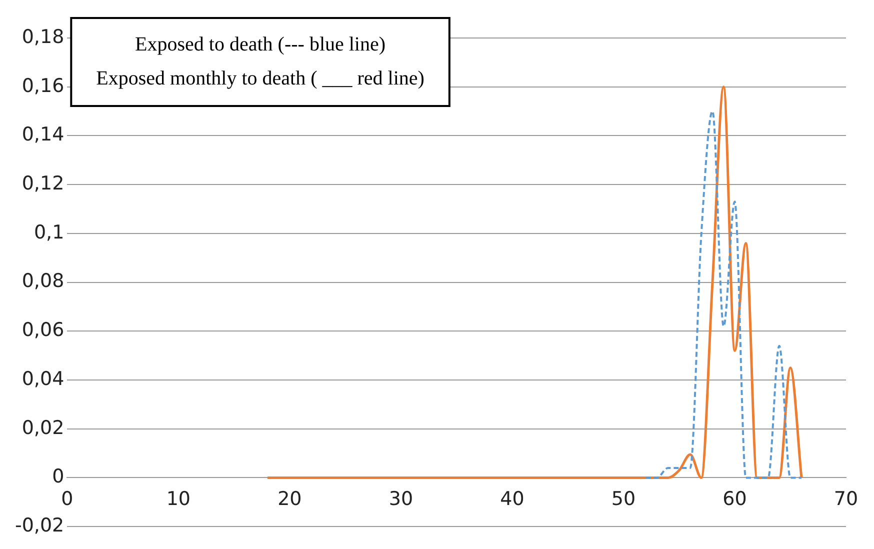 This screenshot has height=549, width=874. Describe the element at coordinates (39, 525) in the screenshot. I see `y-tick-label: -0,02` at that location.